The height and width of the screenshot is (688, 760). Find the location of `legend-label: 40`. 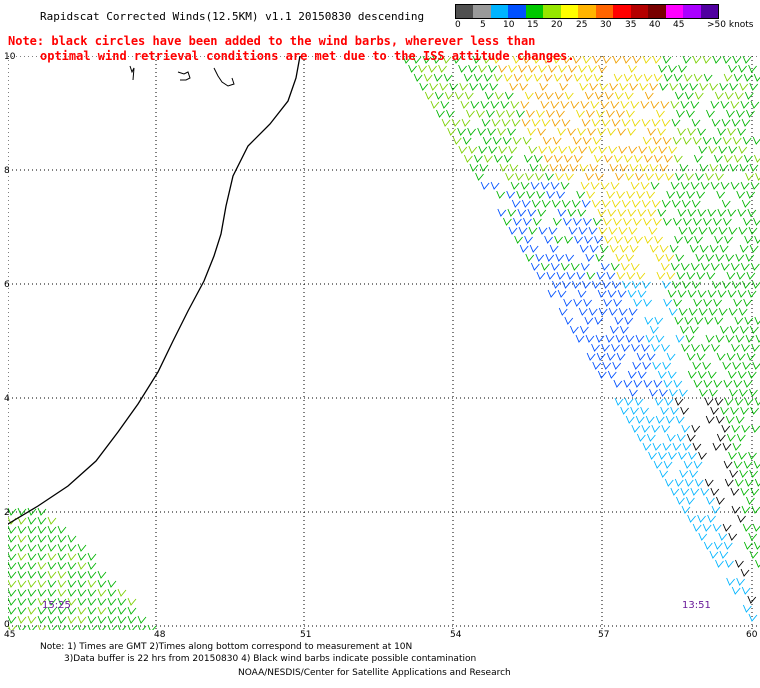

legend-label: 40 is located at coordinates (655, 25).